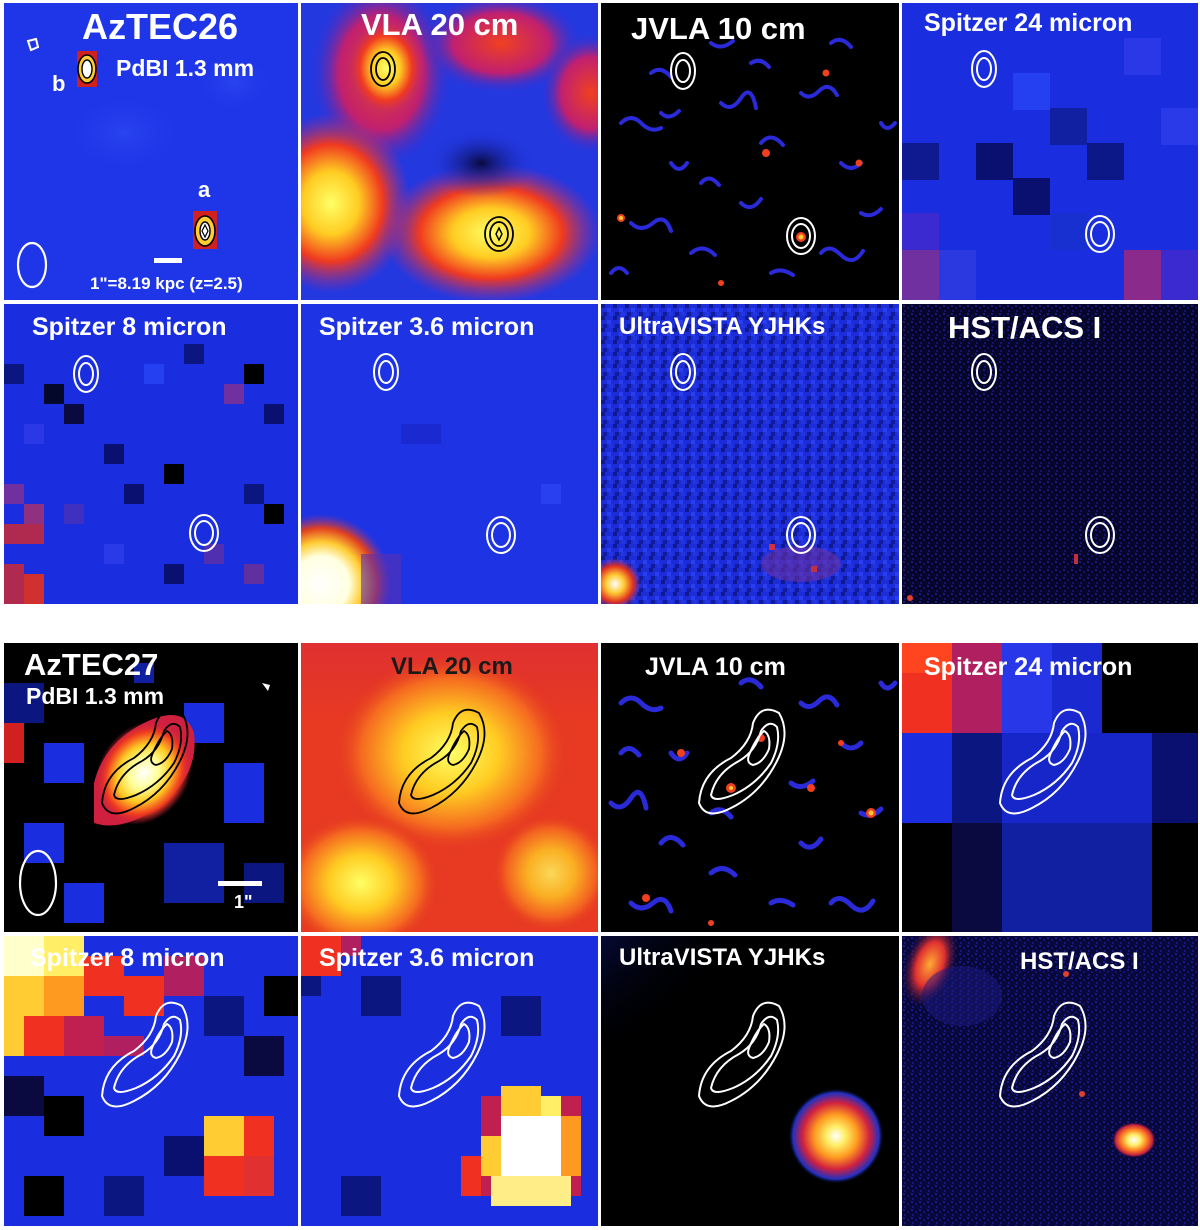 The height and width of the screenshot is (1230, 1200). I want to click on scale-bar-label: 1", so click(243, 902).